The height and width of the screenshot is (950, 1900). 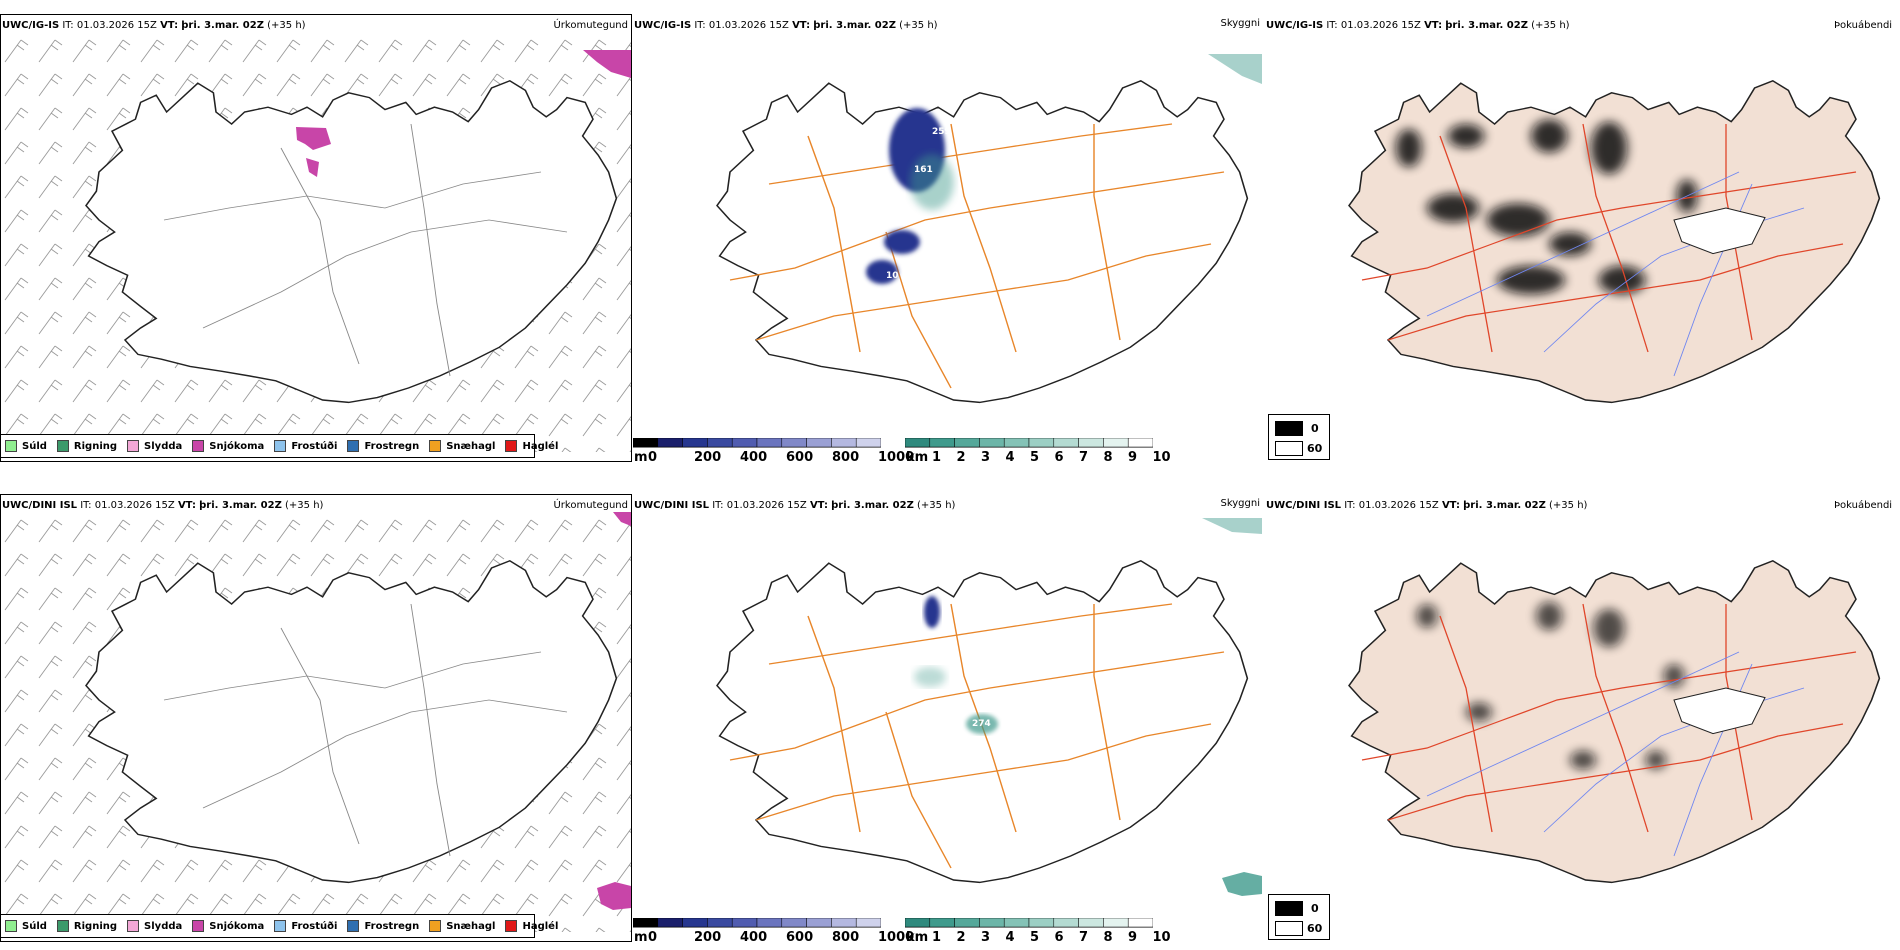 What do you see at coordinates (237, 446) in the screenshot?
I see `legend-label: Snjókoma` at bounding box center [237, 446].